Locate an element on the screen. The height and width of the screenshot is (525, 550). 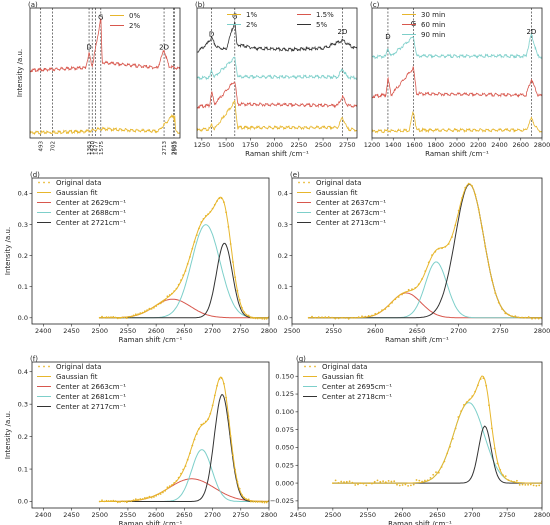
xtick-label-b-1: 1500 is located at coordinates (226, 145).